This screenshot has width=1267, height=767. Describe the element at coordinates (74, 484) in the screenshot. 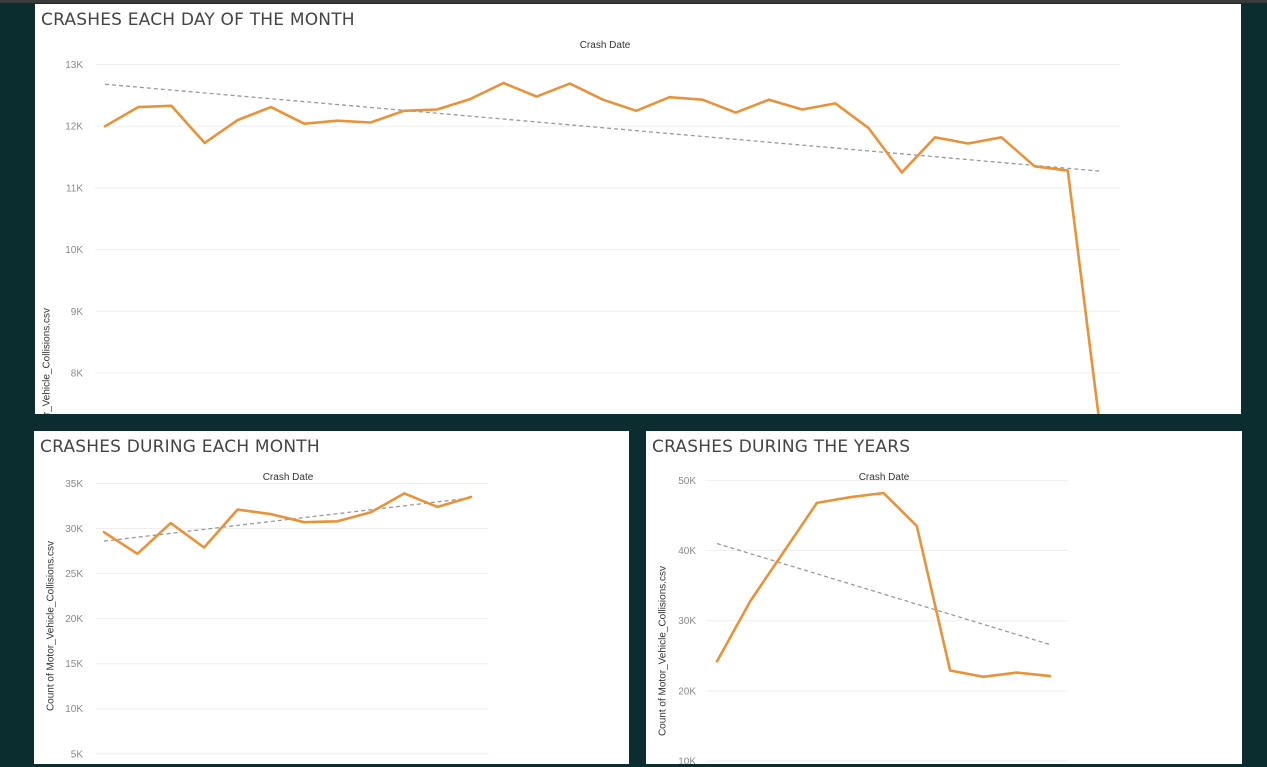

I see `y-tick-label: 35K` at that location.